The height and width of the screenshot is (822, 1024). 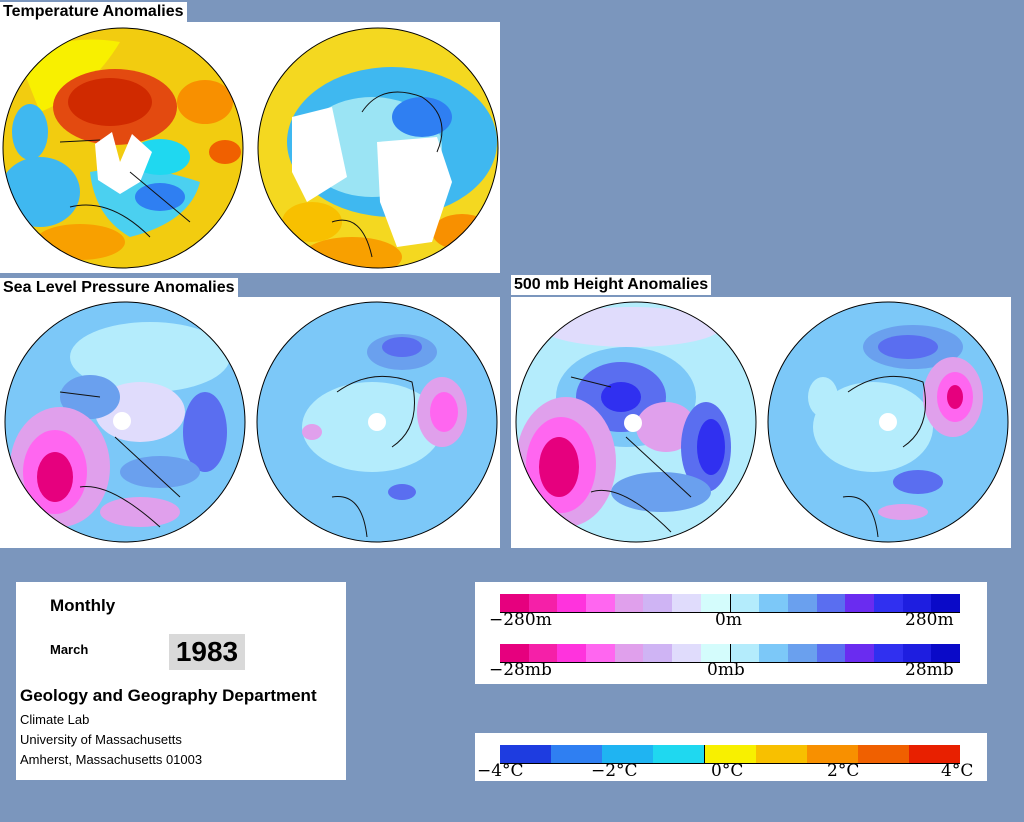 I want to click on temperature-colorbar, so click(x=730, y=754).